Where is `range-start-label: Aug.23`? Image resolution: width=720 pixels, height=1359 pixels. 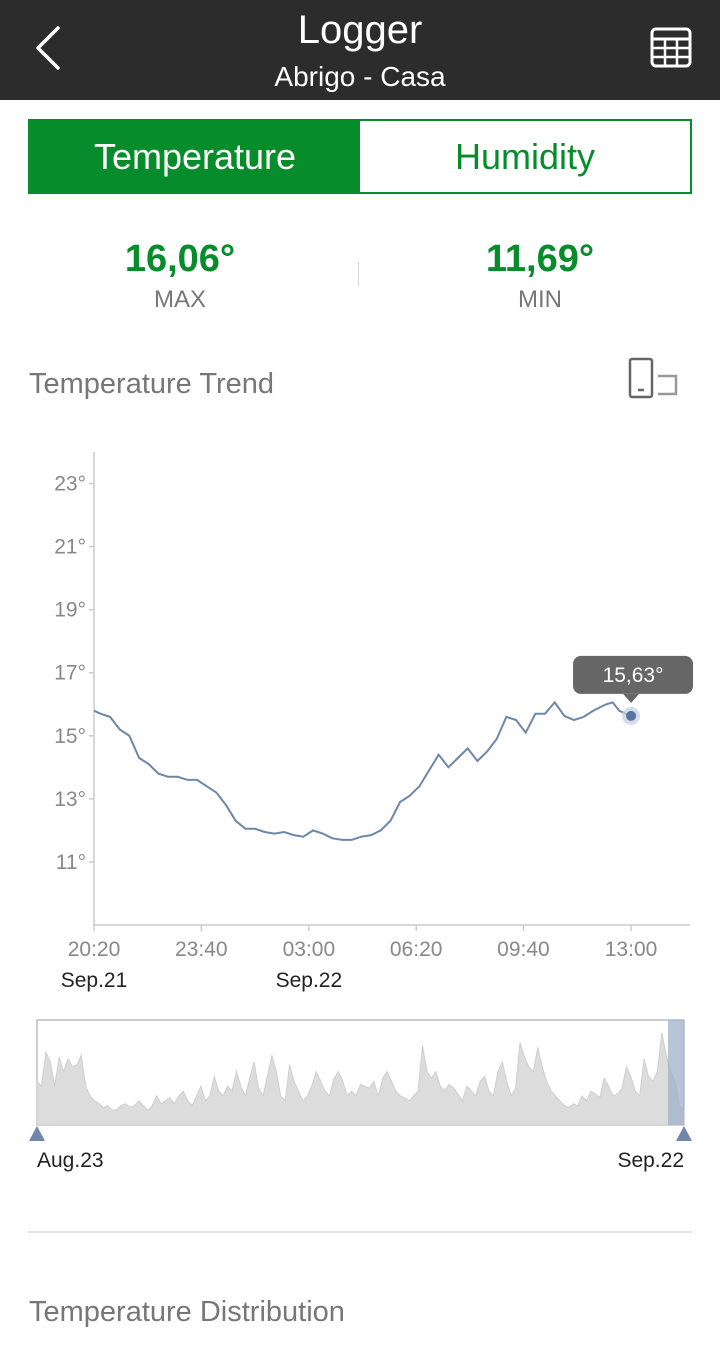 range-start-label: Aug.23 is located at coordinates (70, 1160).